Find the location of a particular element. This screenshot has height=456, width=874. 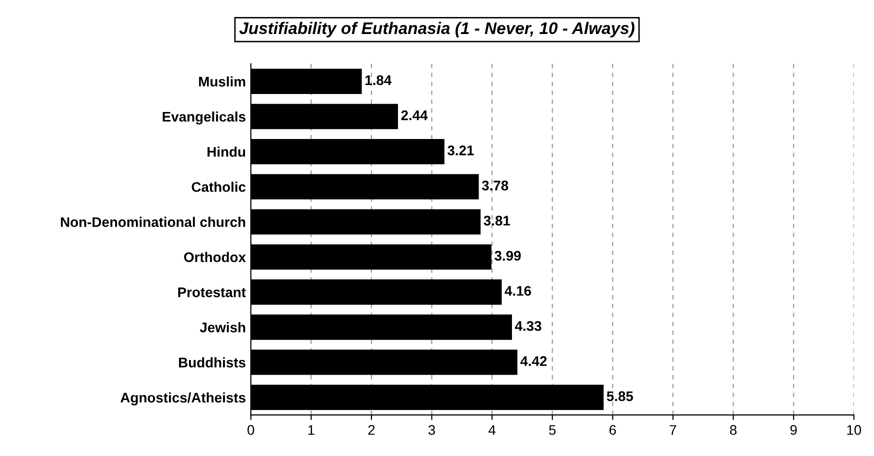

y-tick-label: Hindu is located at coordinates (227, 151).